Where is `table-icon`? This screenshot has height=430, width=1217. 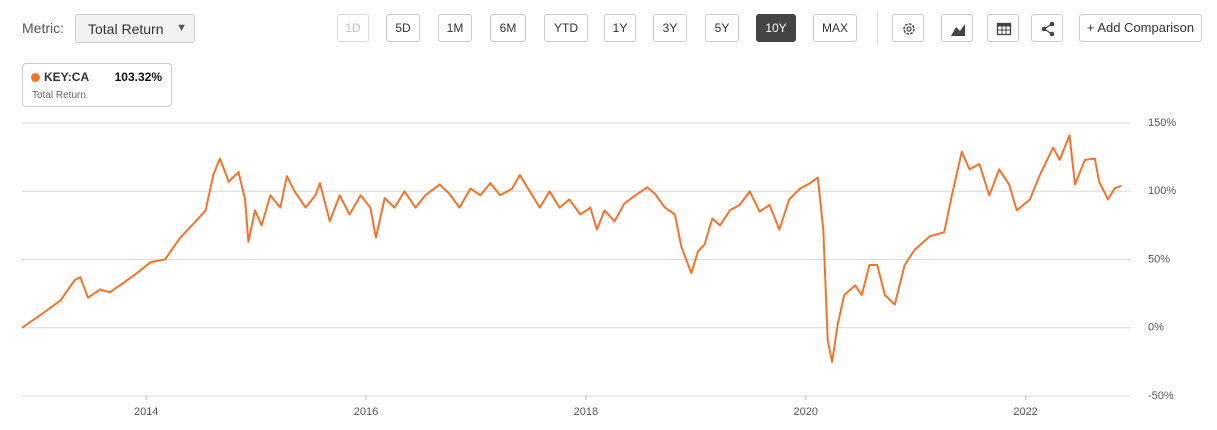 table-icon is located at coordinates (1004, 29).